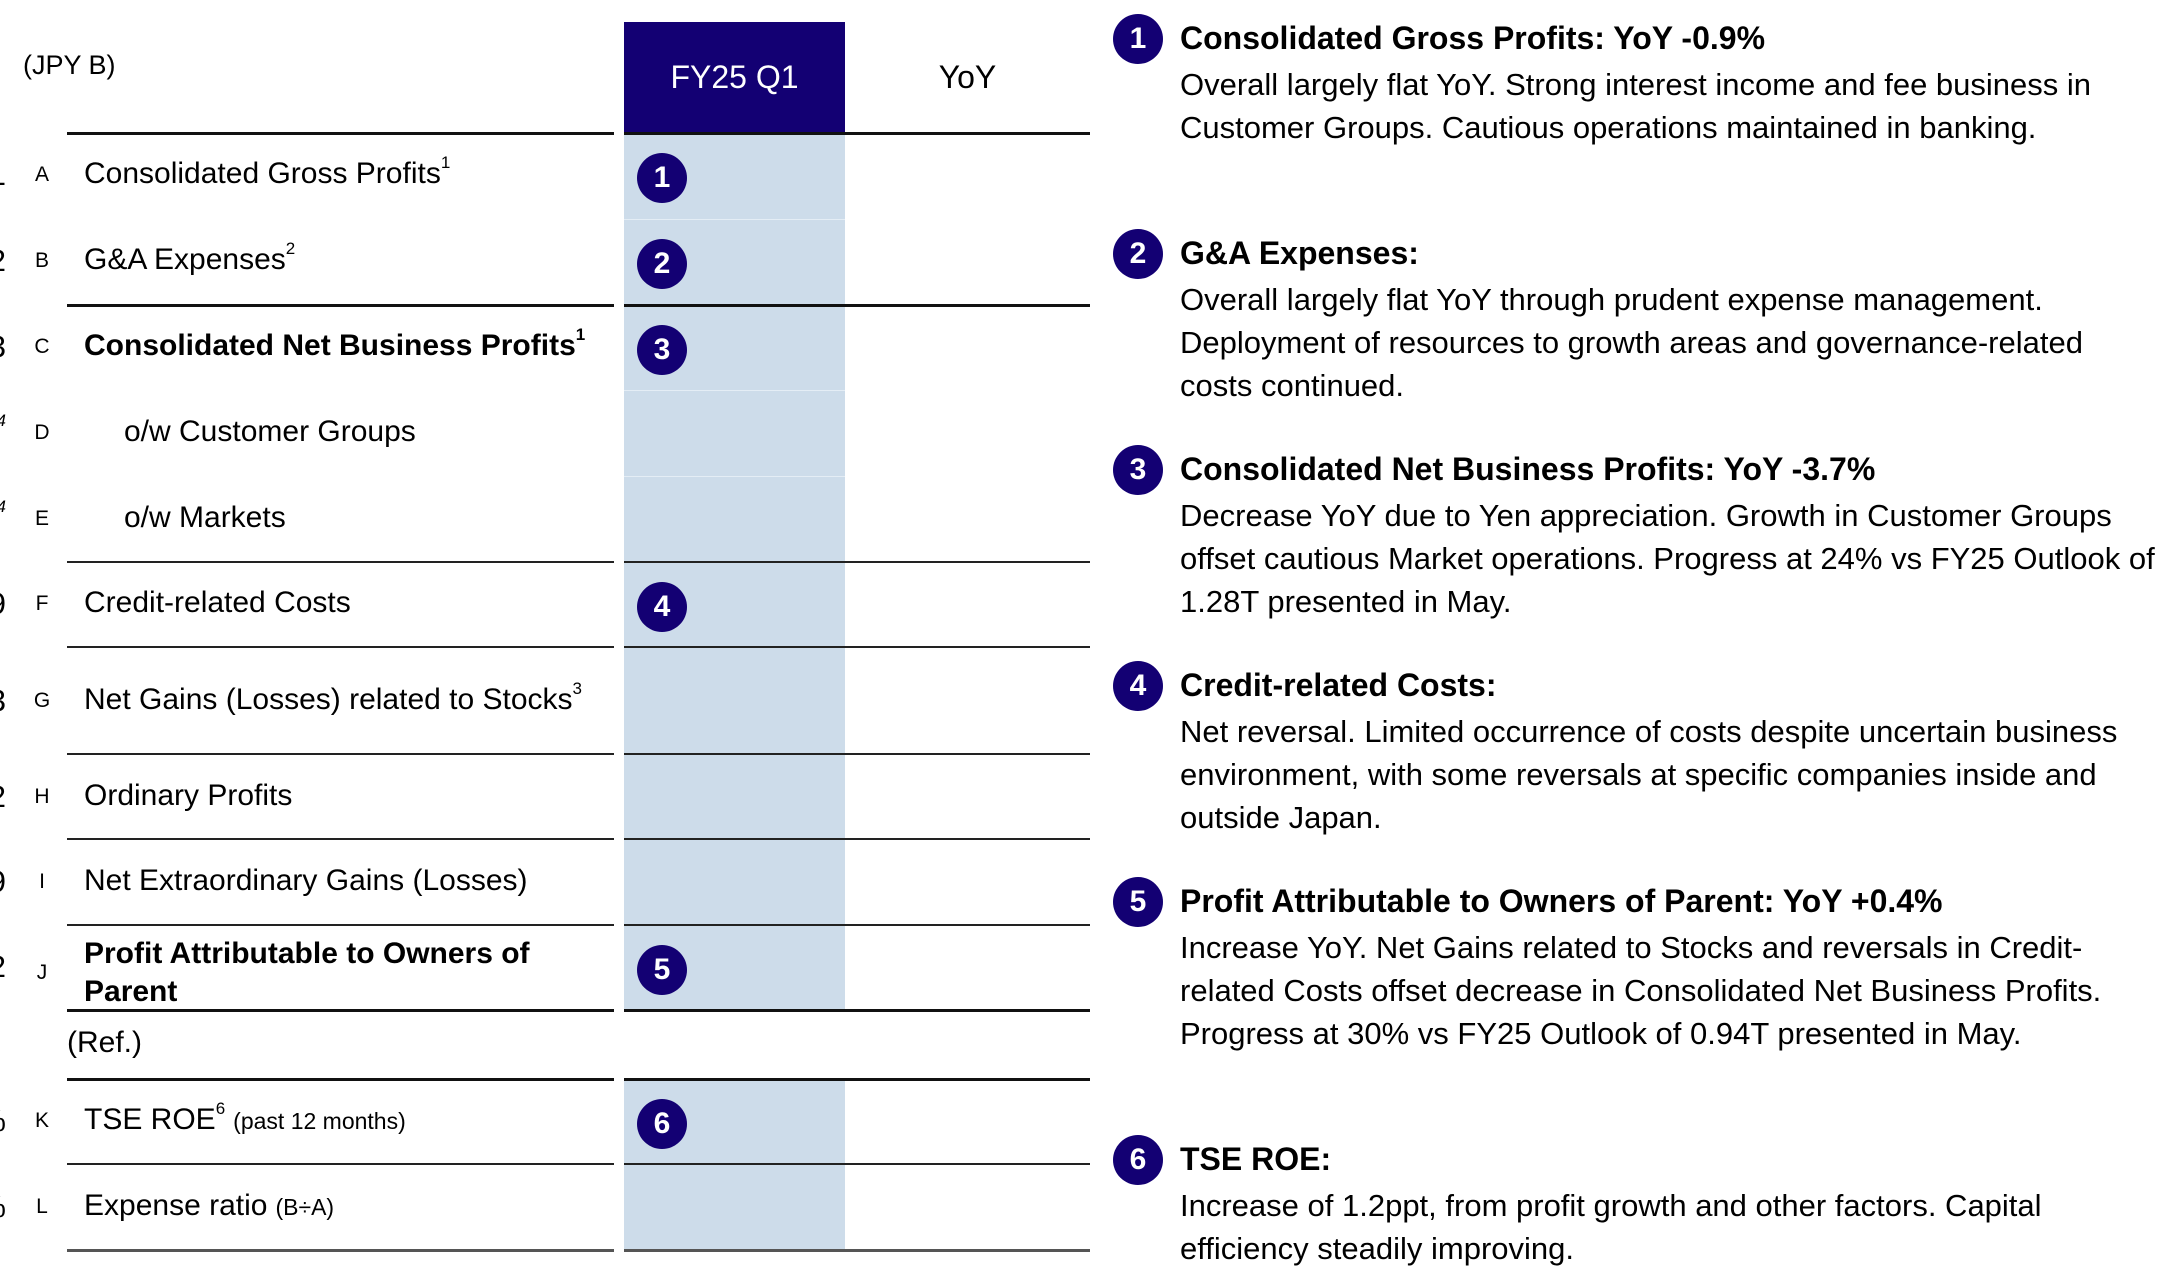 This screenshot has height=1270, width=2162. Describe the element at coordinates (307, 953) in the screenshot. I see `label-line-1: Profit Attributable to Owners of` at that location.